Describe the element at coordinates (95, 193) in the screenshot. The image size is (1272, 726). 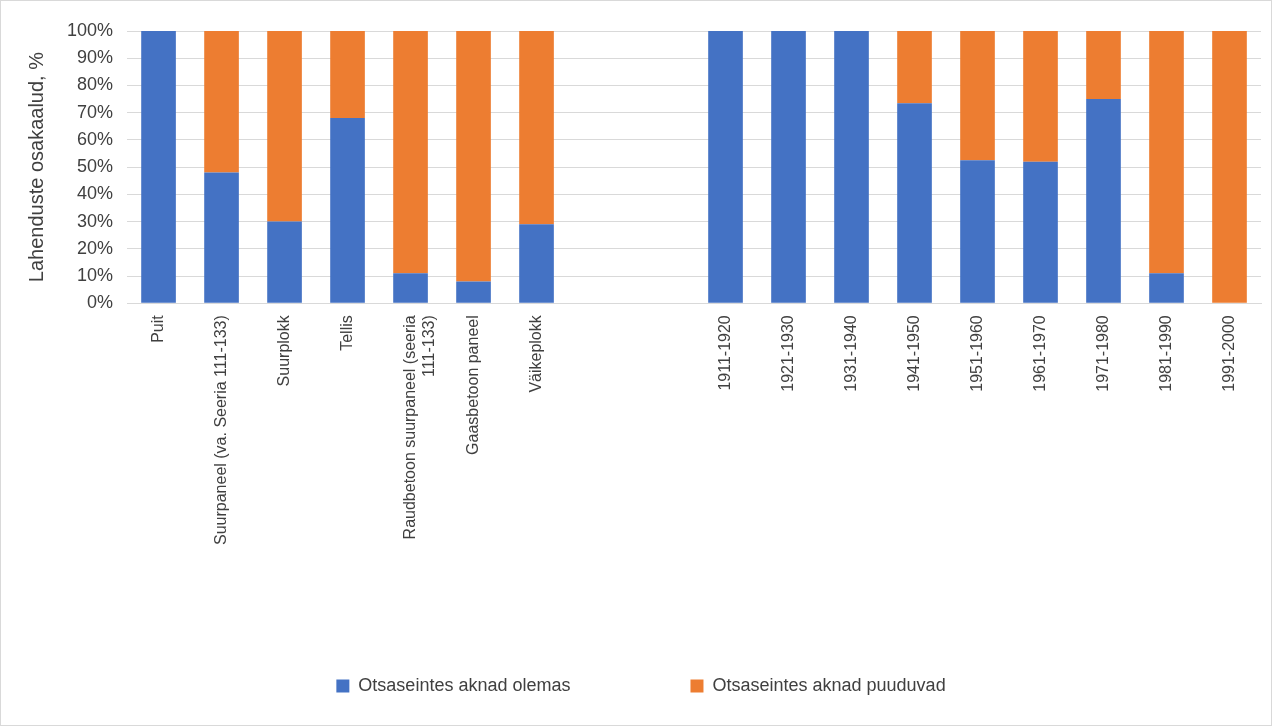
I see `y-tick-label: 40%` at that location.